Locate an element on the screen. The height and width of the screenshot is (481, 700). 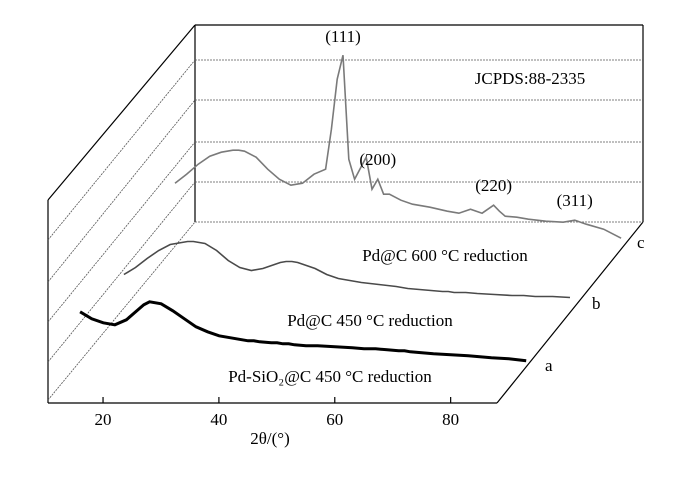
peak-label: (220) is located at coordinates (493, 185).